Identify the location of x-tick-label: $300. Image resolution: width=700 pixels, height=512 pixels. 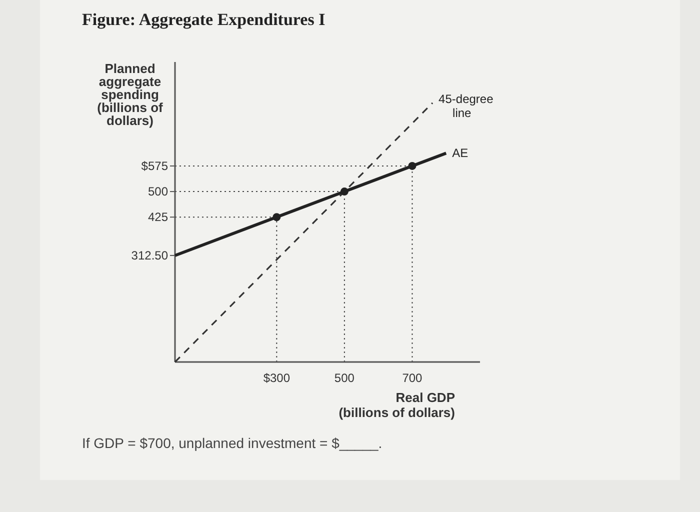
(276, 378).